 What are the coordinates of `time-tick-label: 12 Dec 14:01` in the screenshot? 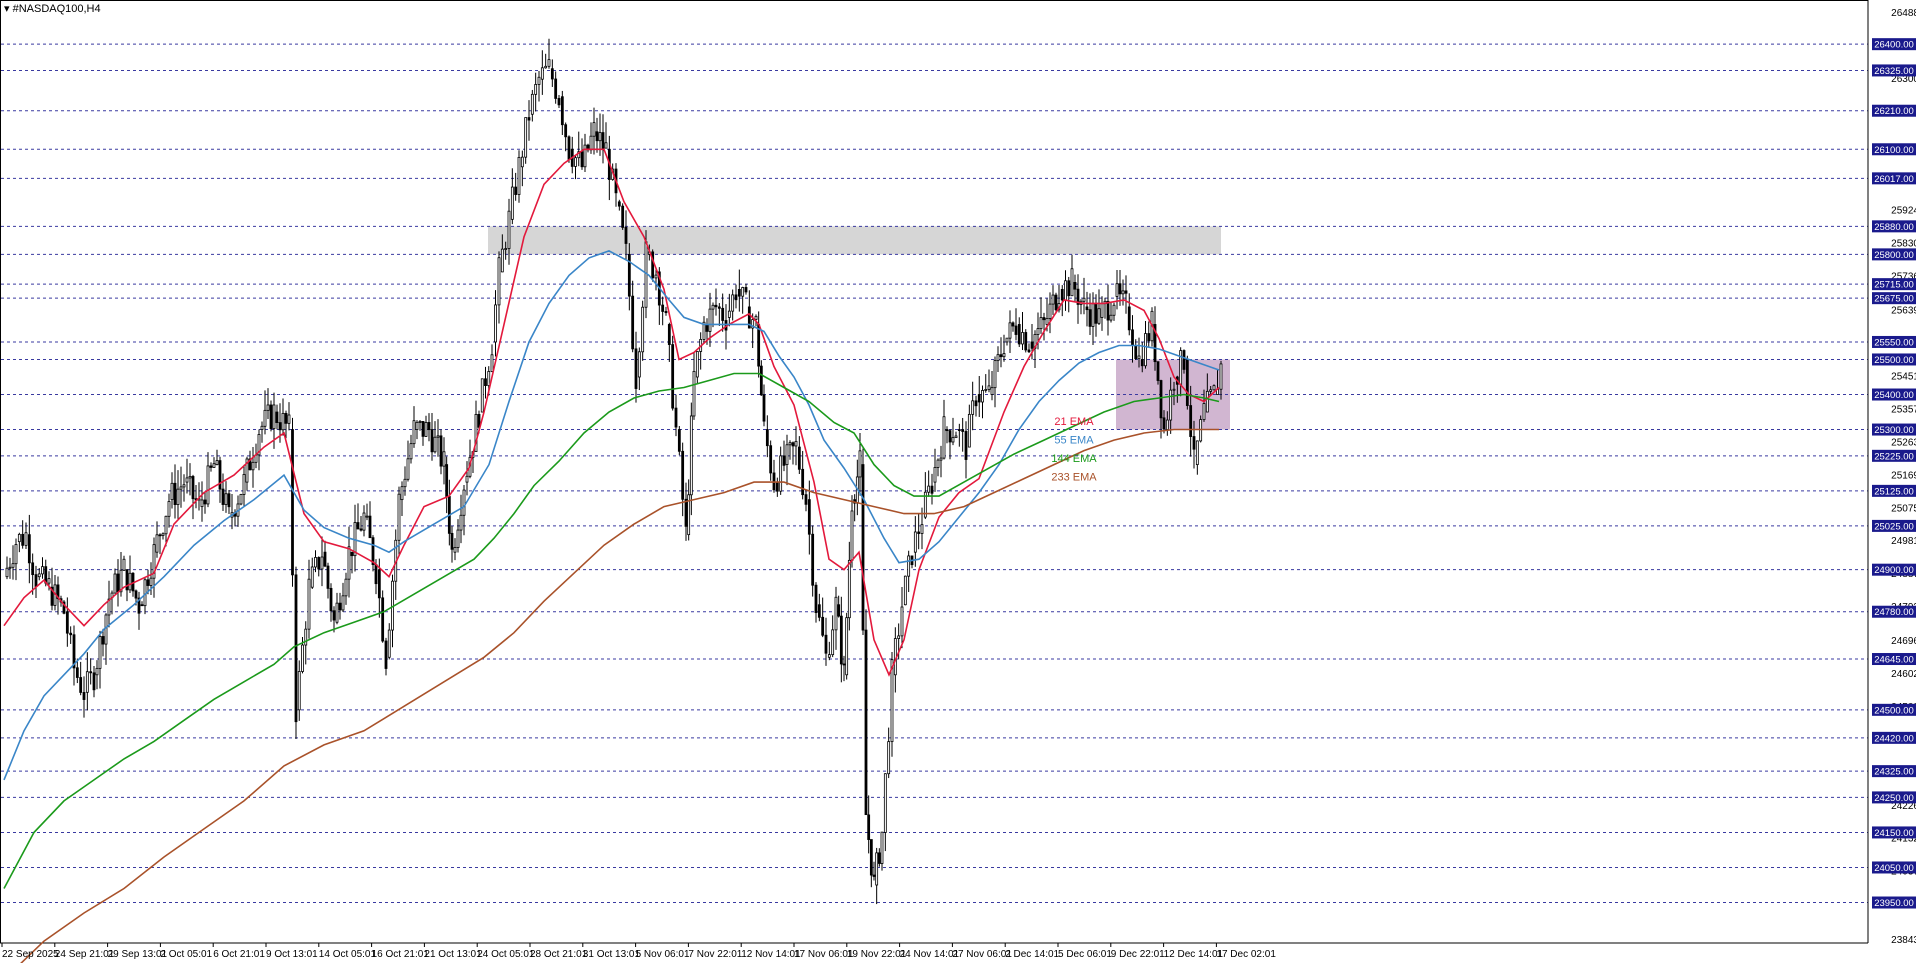 It's located at (1194, 954).